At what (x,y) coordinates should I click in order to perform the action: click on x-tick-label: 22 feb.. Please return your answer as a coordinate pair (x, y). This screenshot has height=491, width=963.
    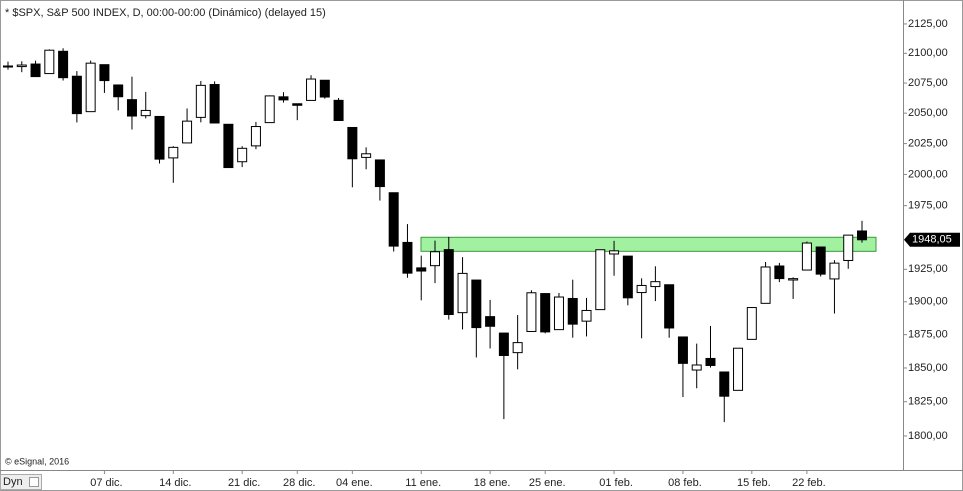
    Looking at the image, I should click on (809, 483).